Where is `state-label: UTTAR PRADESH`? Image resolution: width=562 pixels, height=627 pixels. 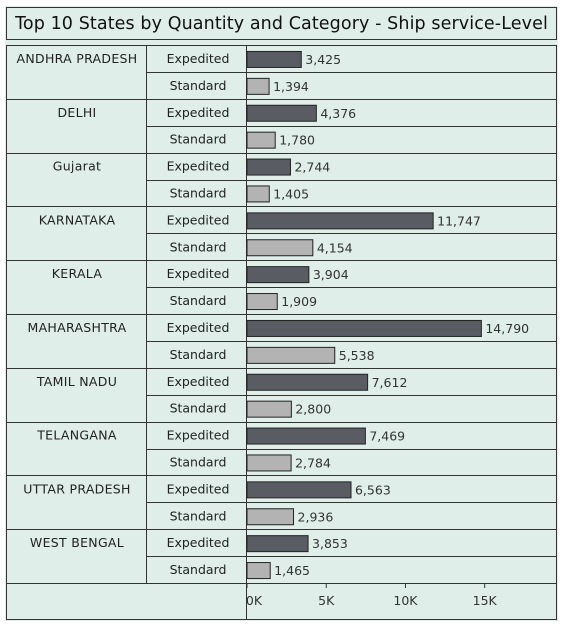
state-label: UTTAR PRADESH is located at coordinates (76, 488).